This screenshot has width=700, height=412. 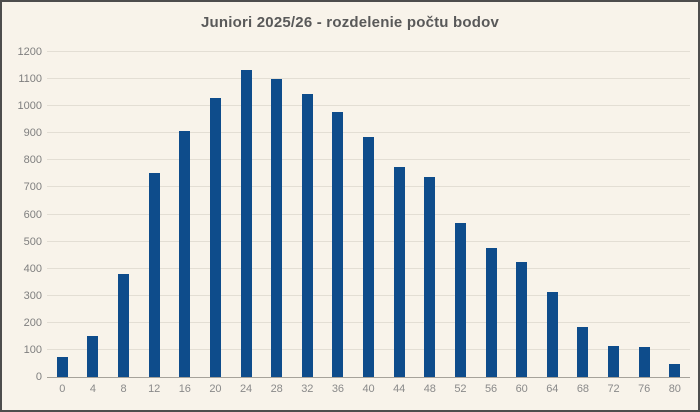 What do you see at coordinates (429, 389) in the screenshot?
I see `x-tick-label-48: 48` at bounding box center [429, 389].